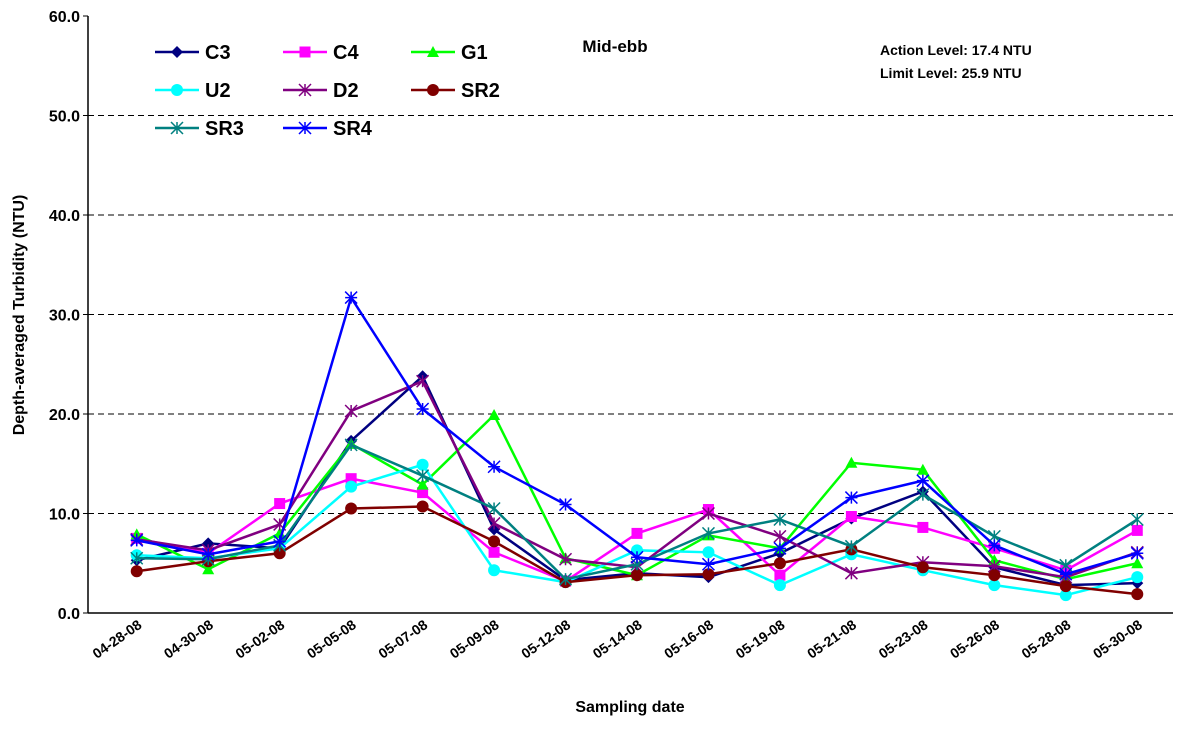 This screenshot has height=735, width=1191. What do you see at coordinates (545, 638) in the screenshot?
I see `x-tick-label: 05-12-08` at bounding box center [545, 638].